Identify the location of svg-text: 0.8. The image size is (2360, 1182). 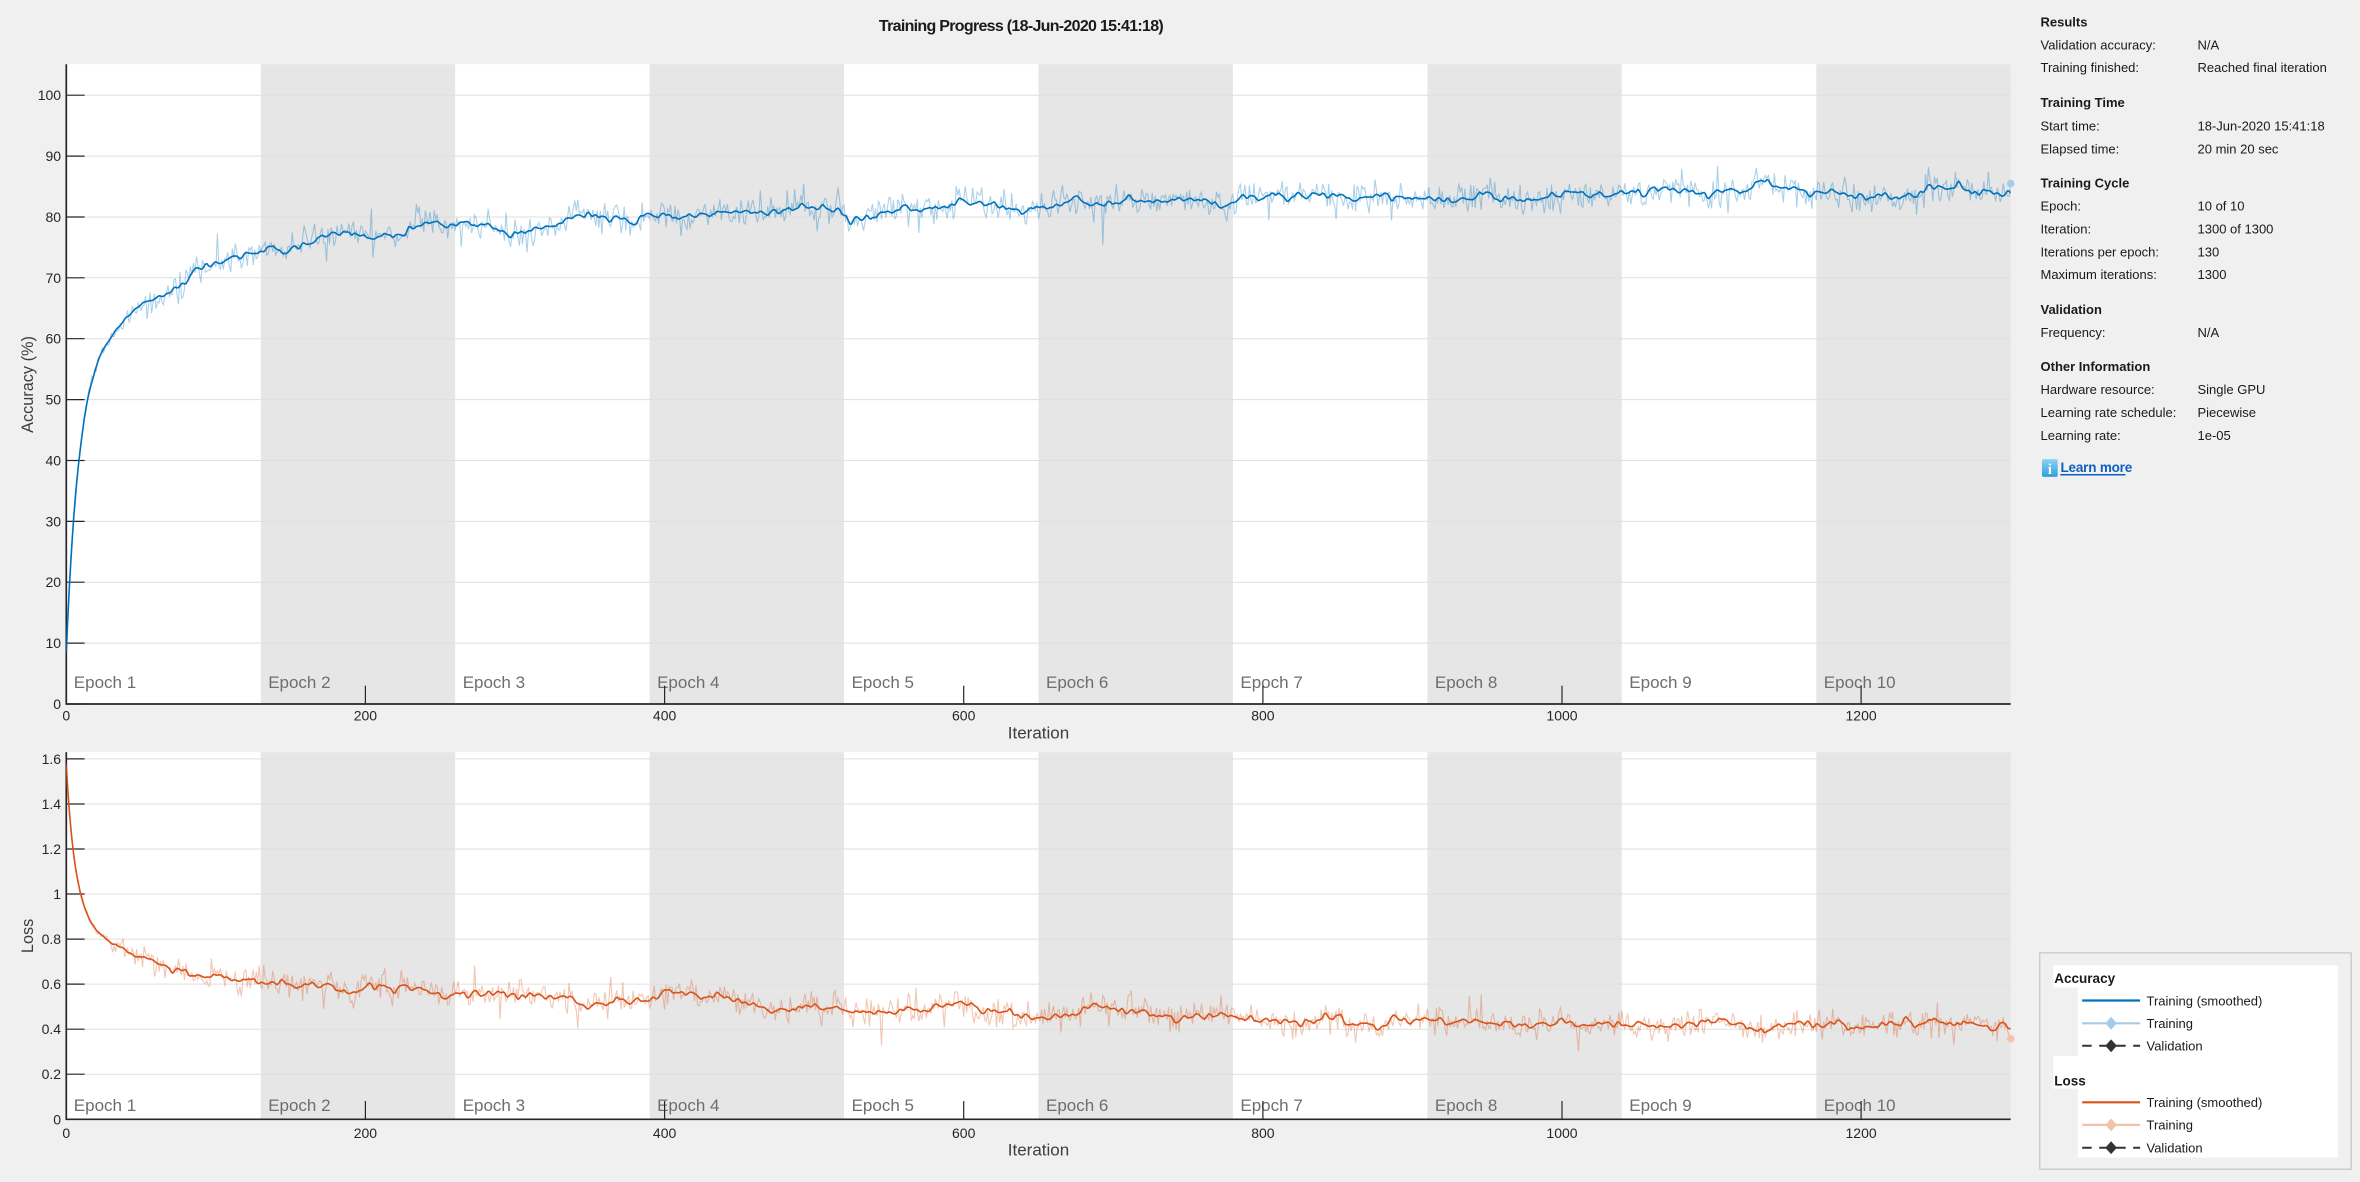
(52, 939).